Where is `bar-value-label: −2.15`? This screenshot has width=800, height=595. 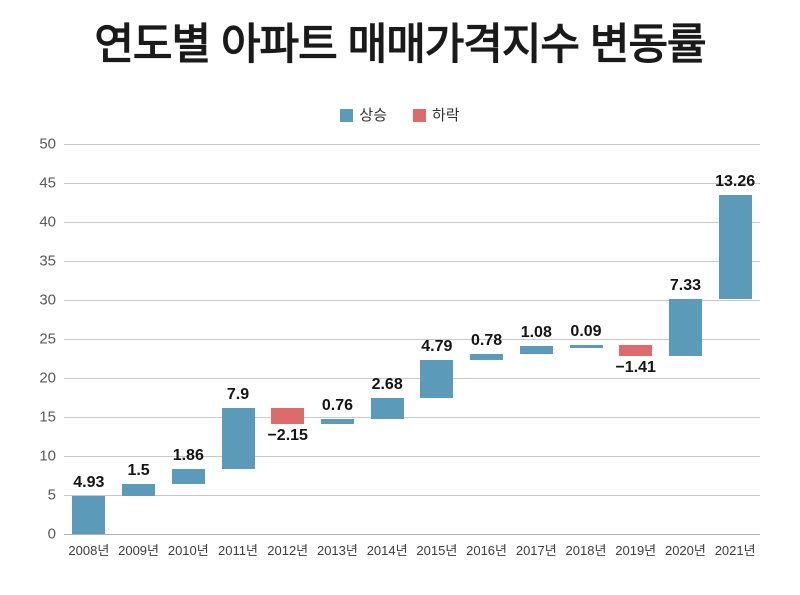 bar-value-label: −2.15 is located at coordinates (287, 436).